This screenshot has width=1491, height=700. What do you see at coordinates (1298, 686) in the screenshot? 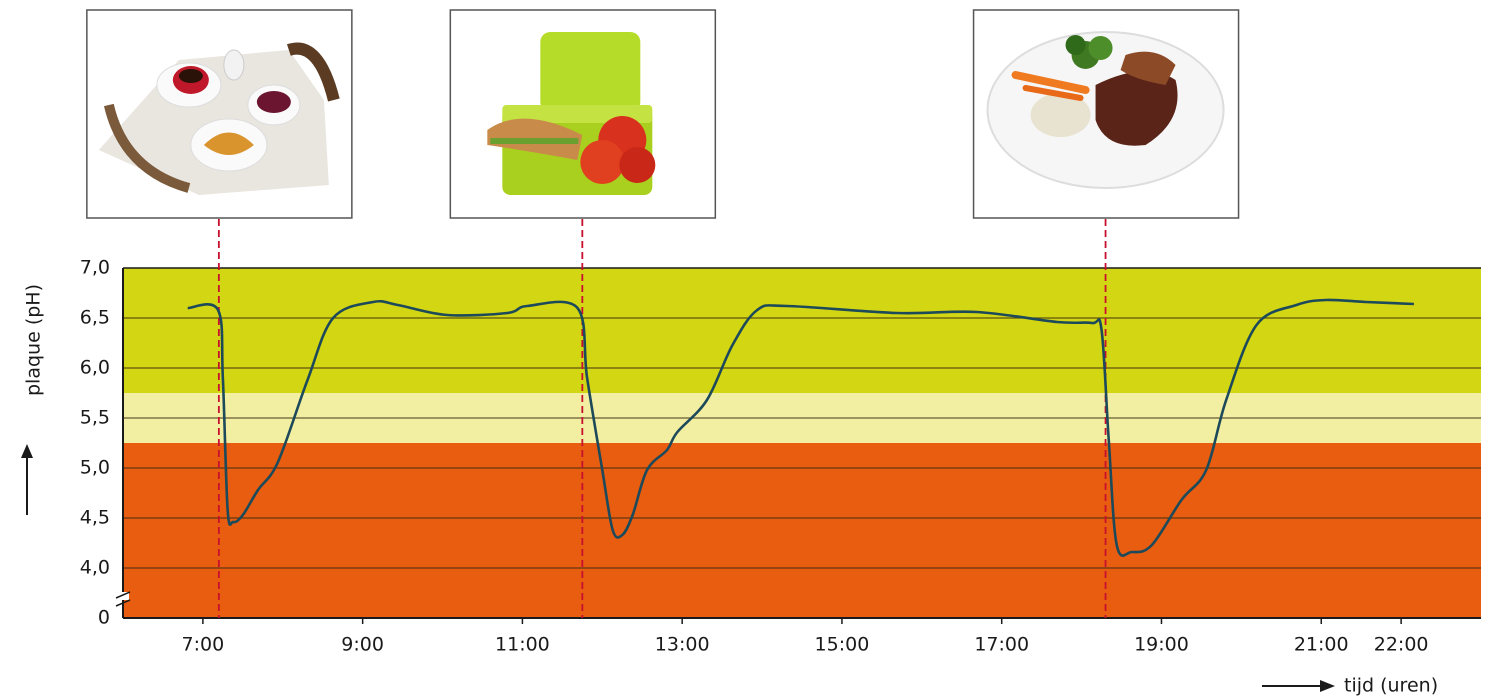
I see `x-axis-arrow` at bounding box center [1298, 686].